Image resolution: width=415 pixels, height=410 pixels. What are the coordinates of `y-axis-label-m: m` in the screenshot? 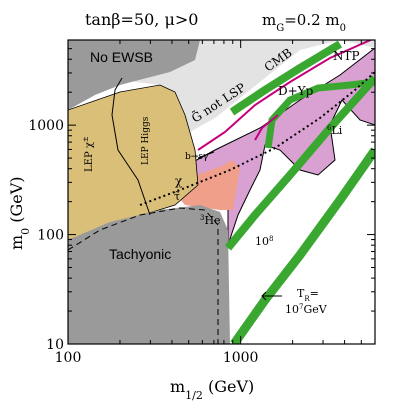 It's located at (16, 242).